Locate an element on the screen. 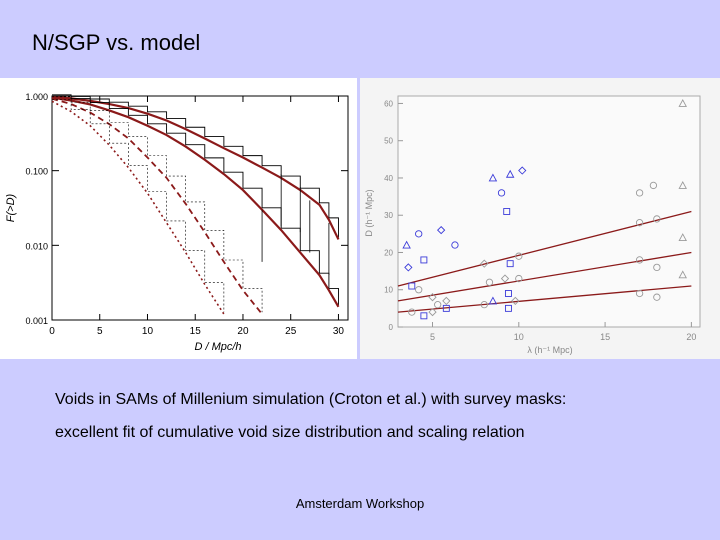 The height and width of the screenshot is (540, 720). y-tick-label: 20 is located at coordinates (388, 252).